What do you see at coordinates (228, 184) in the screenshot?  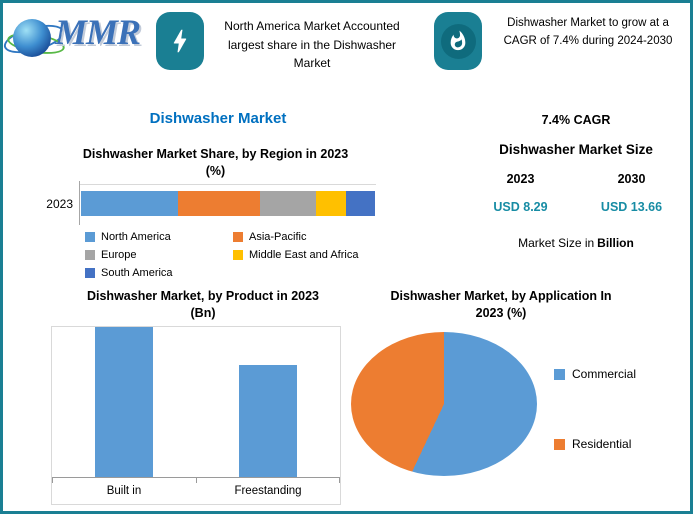 I see `gridline` at bounding box center [228, 184].